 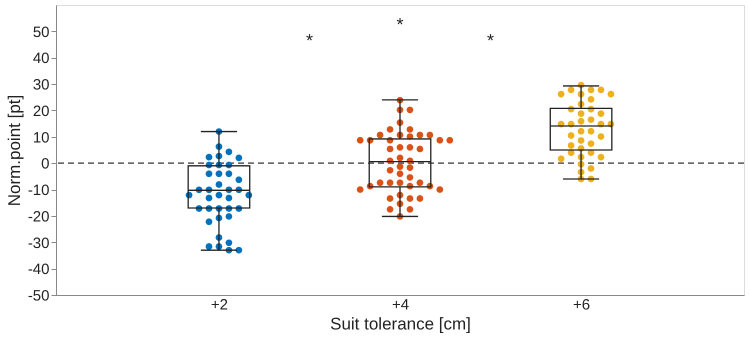 I want to click on x-axis-title: Suit tolerance [cm], so click(x=400, y=324).